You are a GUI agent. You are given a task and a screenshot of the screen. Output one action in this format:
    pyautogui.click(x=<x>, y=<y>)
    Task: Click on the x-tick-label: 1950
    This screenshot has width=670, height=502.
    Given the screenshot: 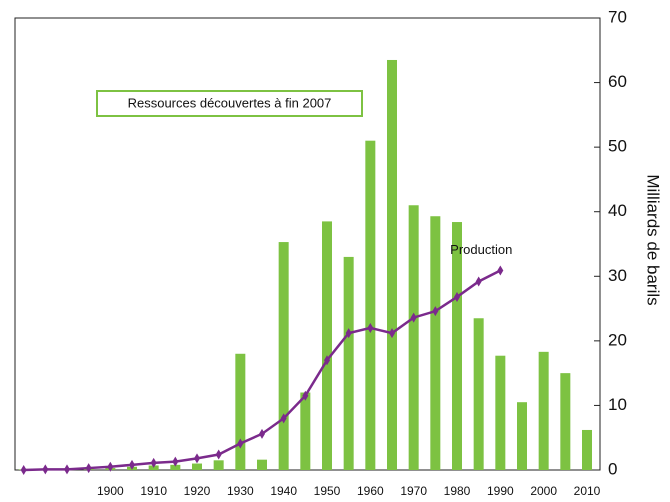 What is the action you would take?
    pyautogui.click(x=327, y=491)
    